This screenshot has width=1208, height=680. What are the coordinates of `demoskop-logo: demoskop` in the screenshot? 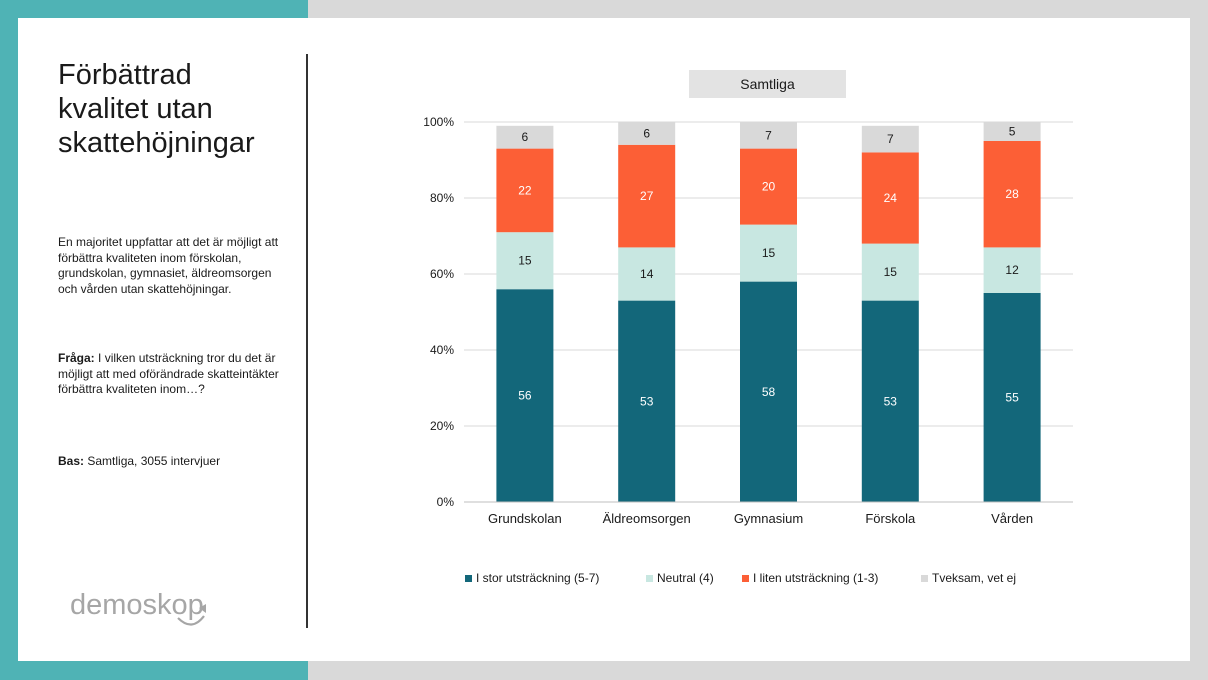 It's located at (138, 607).